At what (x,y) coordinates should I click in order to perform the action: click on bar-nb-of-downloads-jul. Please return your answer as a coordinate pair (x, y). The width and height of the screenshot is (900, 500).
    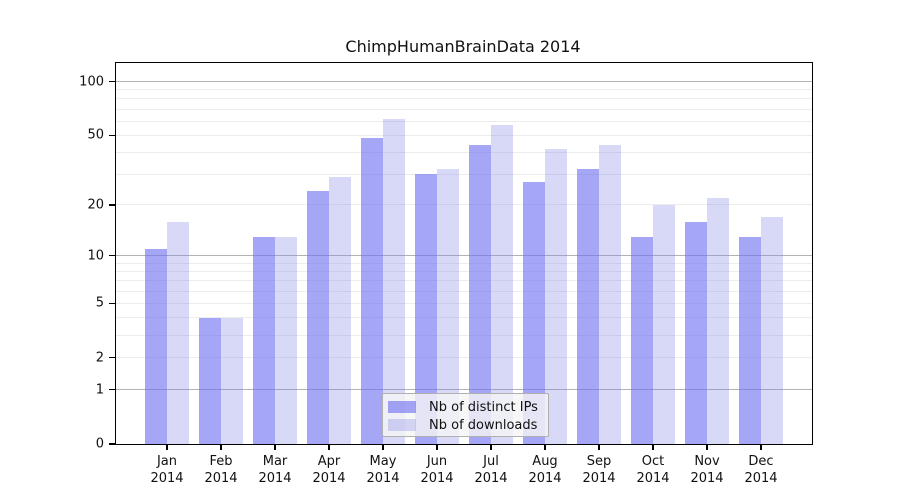
    Looking at the image, I should click on (502, 284).